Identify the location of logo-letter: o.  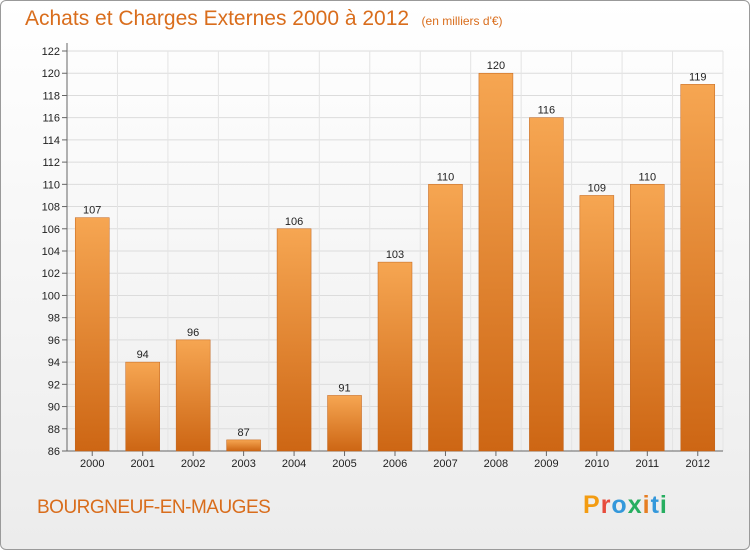
(619, 505).